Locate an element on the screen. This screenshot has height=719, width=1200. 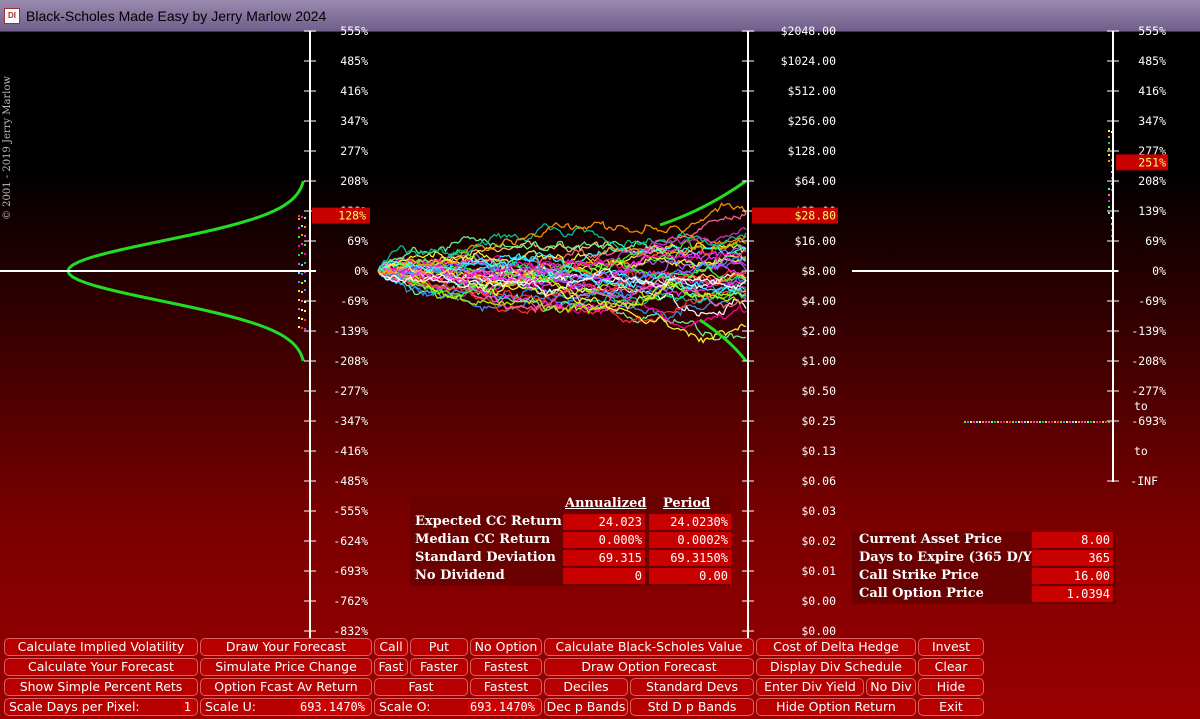
upper-sd-band is located at coordinates (703, 203).